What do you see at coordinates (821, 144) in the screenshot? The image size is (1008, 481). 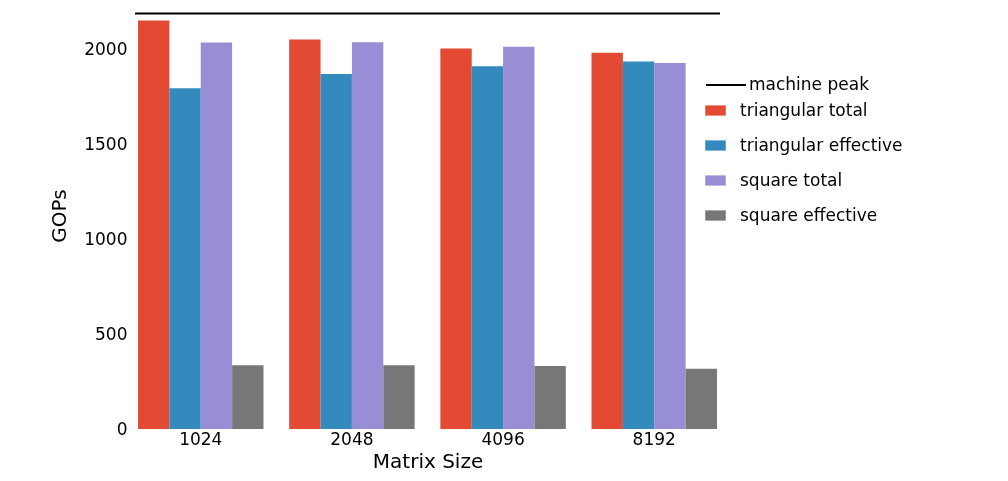 I see `legend-label: triangular effective` at bounding box center [821, 144].